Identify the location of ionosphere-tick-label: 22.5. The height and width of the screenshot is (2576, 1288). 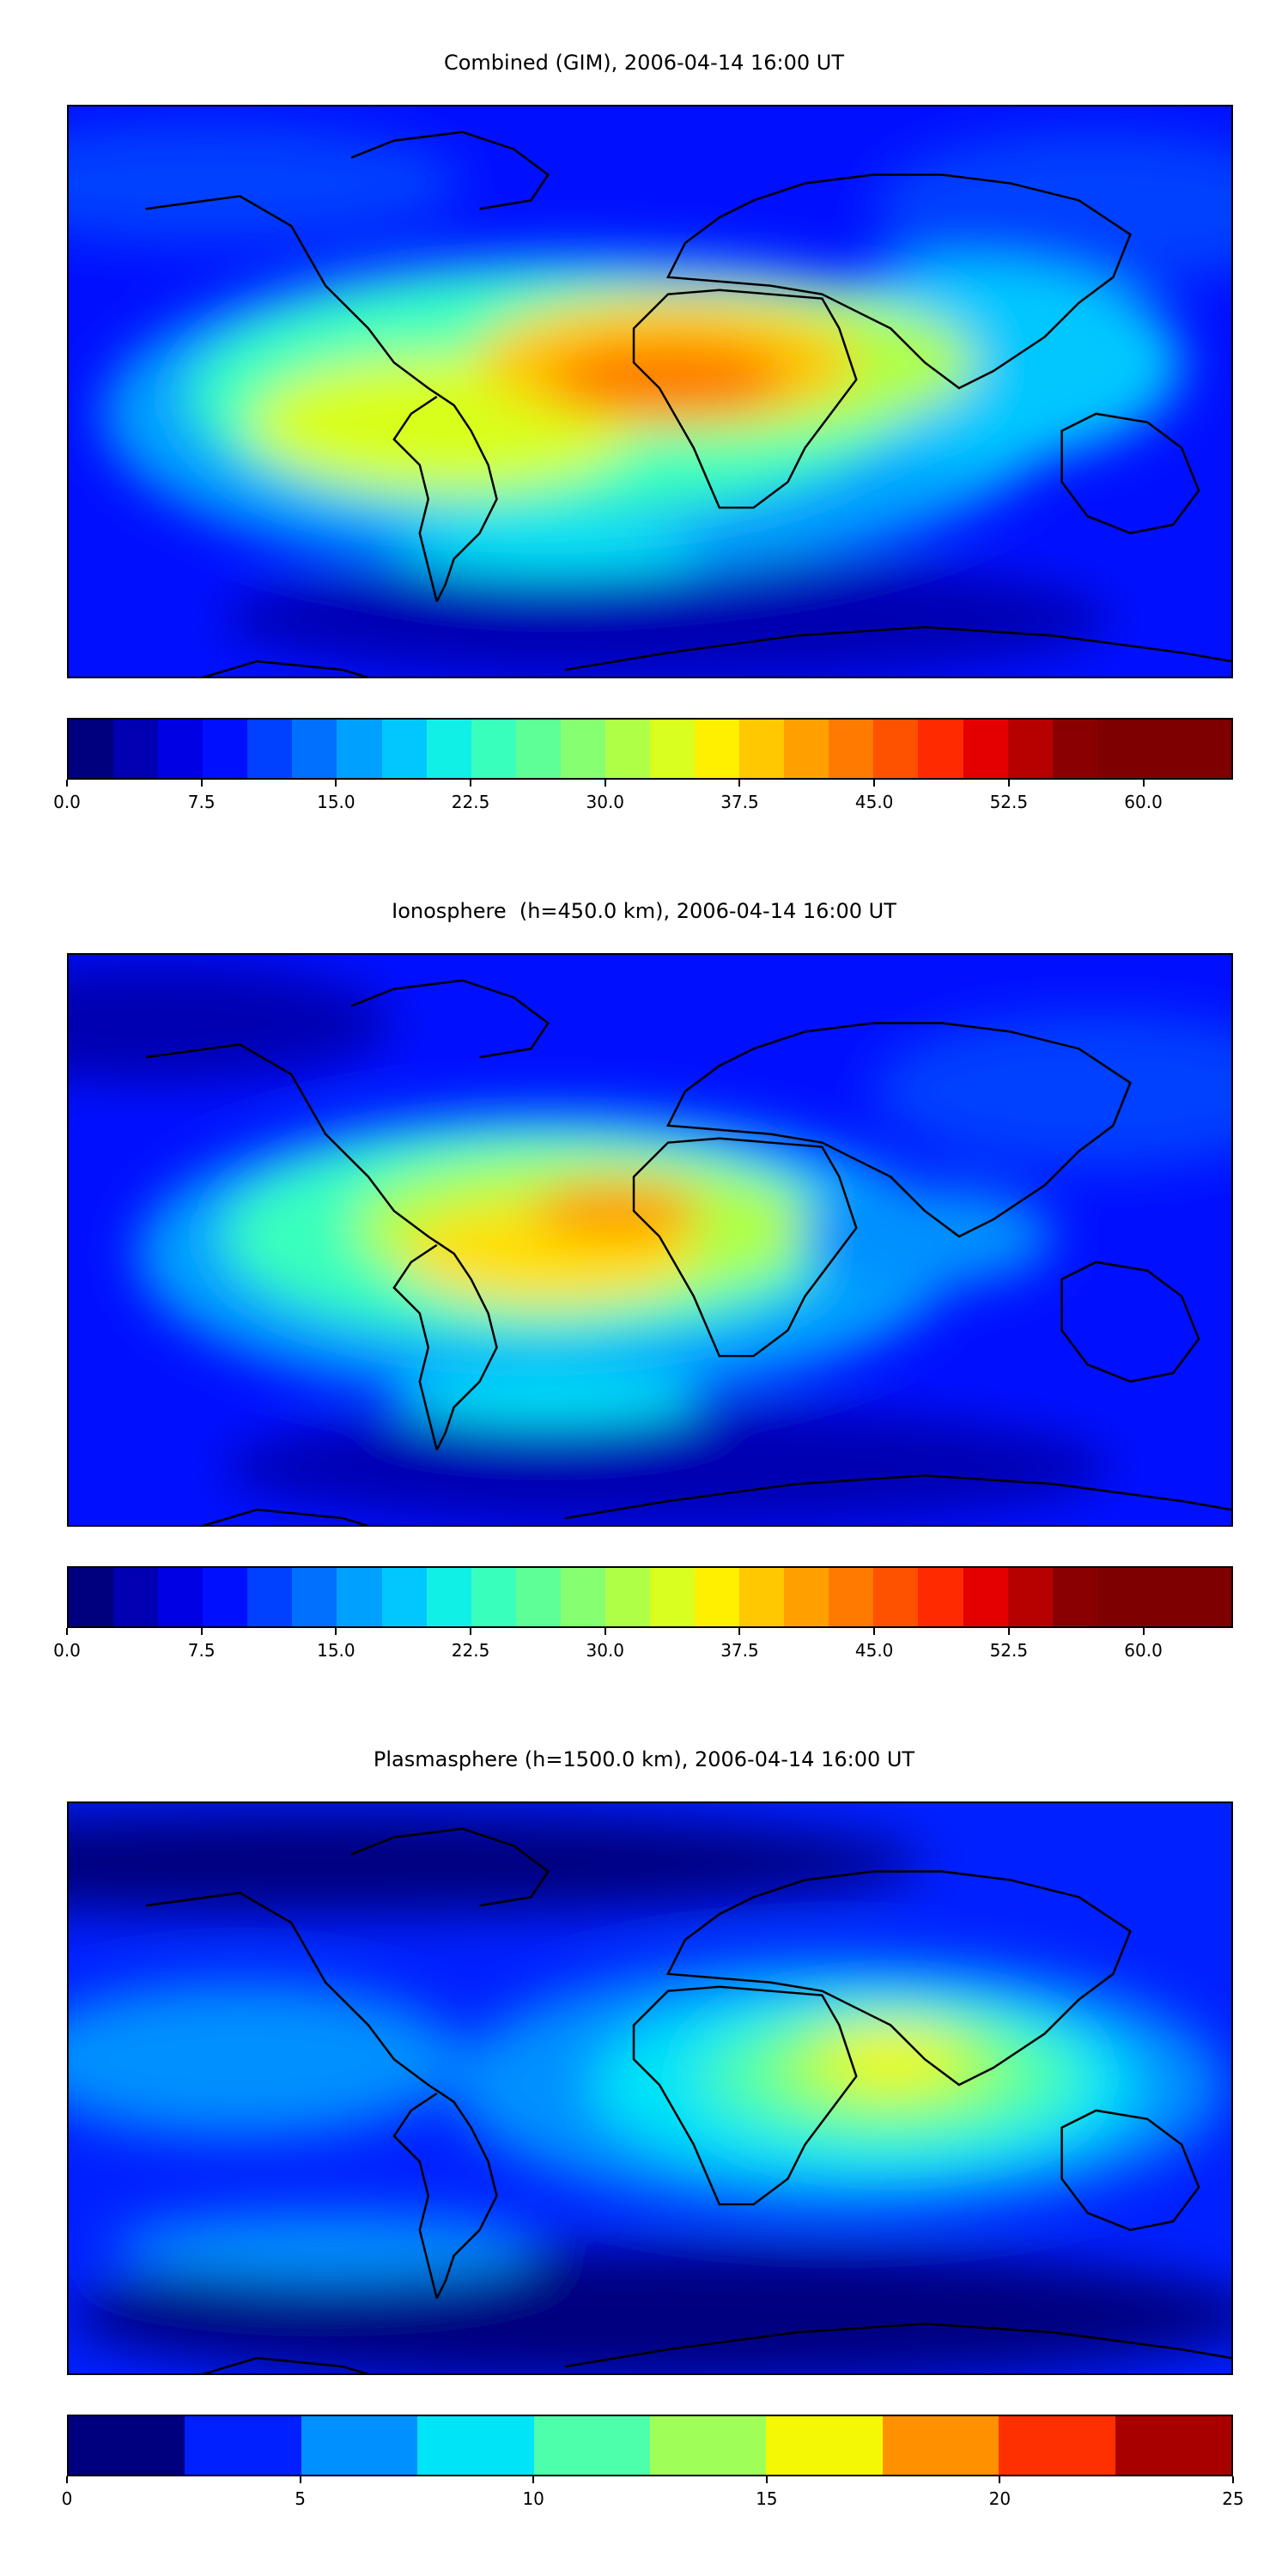
(470, 1650).